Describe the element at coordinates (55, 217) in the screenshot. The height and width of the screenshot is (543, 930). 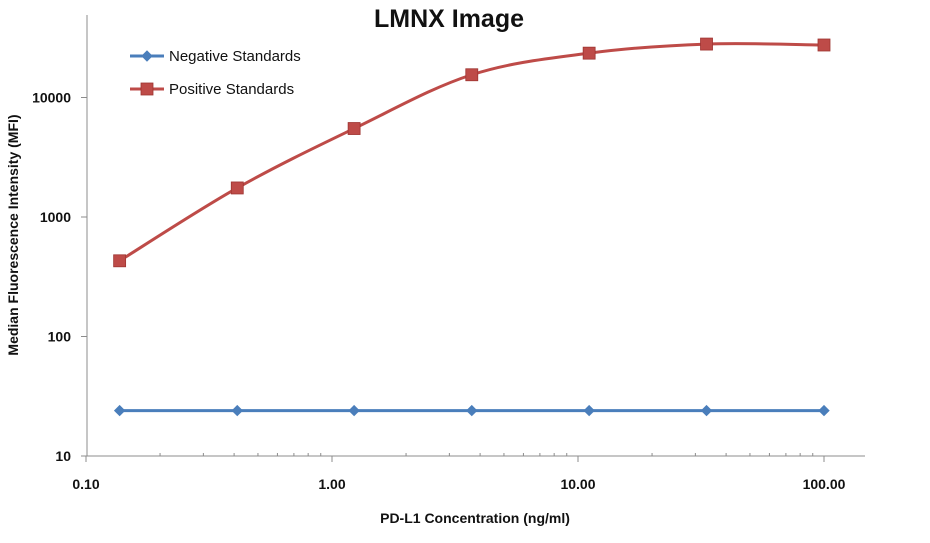
I see `y-tick-label: 1000` at that location.